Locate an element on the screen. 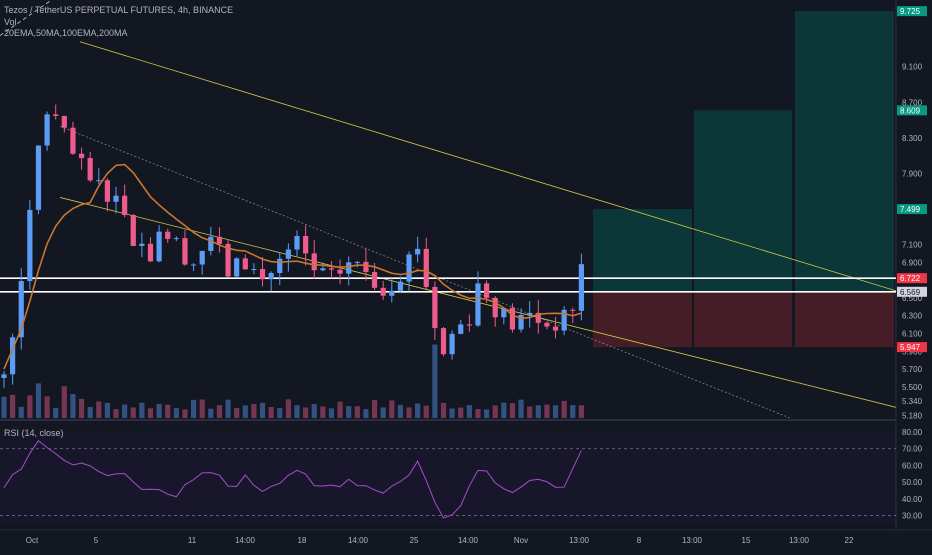 The height and width of the screenshot is (555, 932). price-tick-label: 6.300 is located at coordinates (912, 316).